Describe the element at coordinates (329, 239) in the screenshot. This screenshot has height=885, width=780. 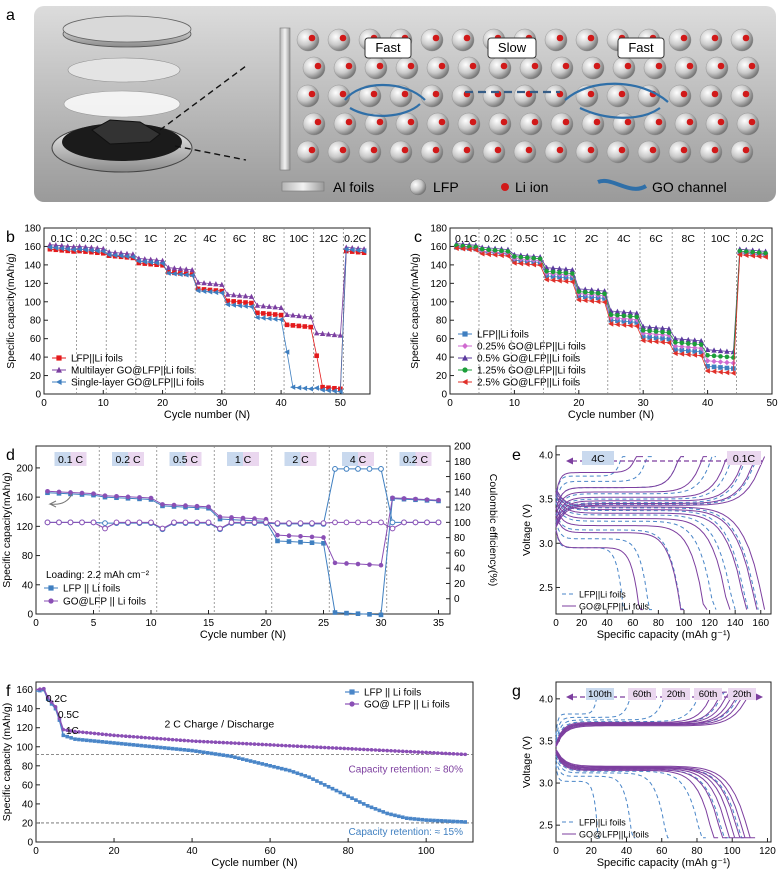
I see `rate-label: 12C` at that location.